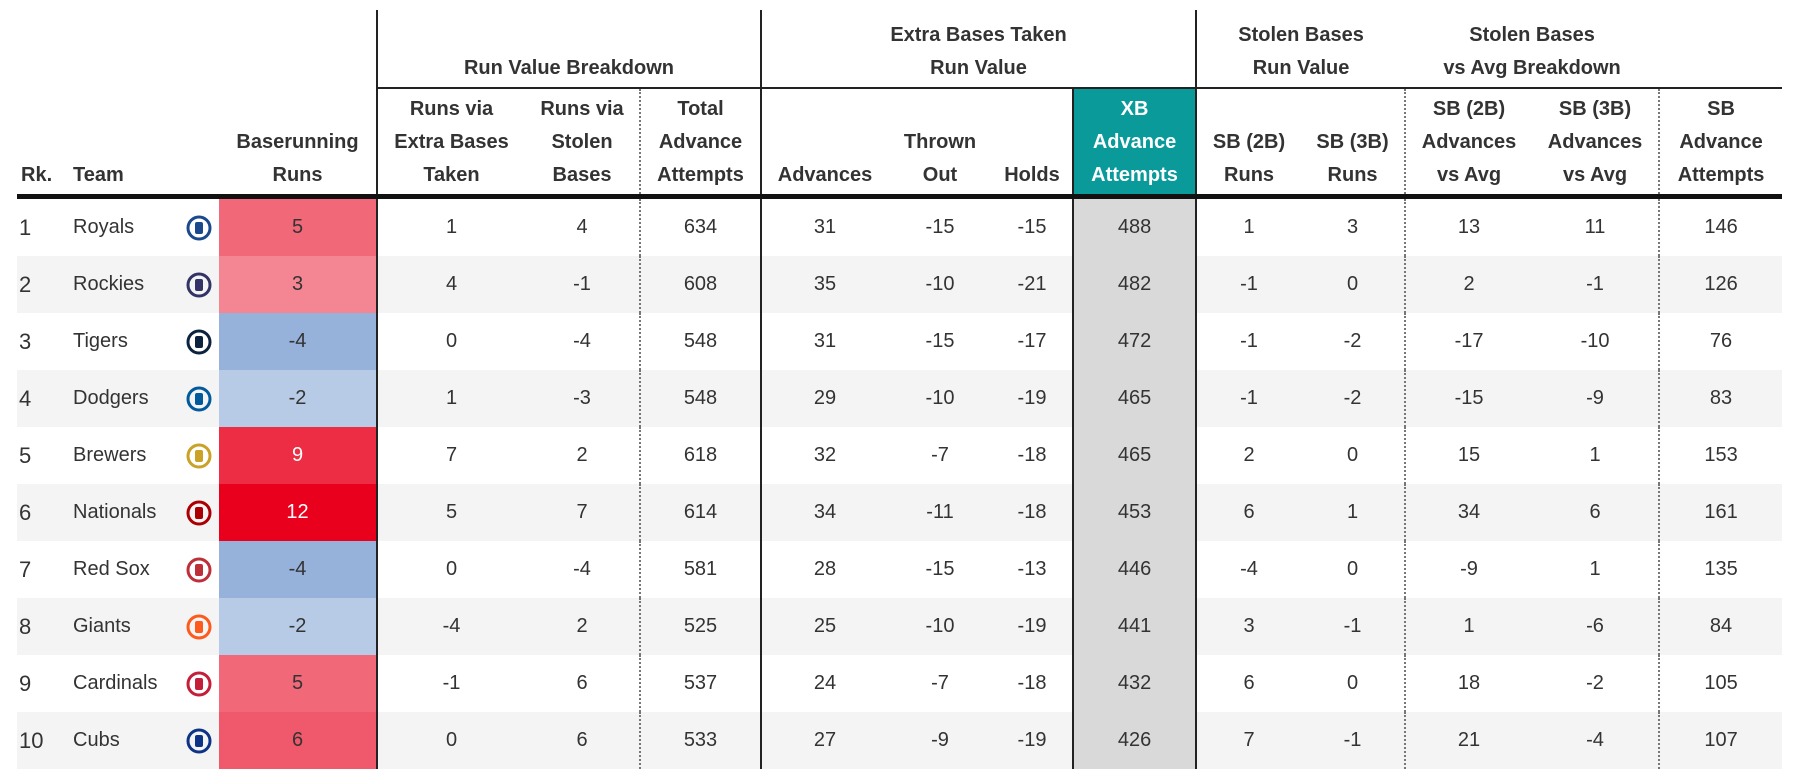 The height and width of the screenshot is (769, 1800). Describe the element at coordinates (824, 227) in the screenshot. I see `cell: 31` at that location.